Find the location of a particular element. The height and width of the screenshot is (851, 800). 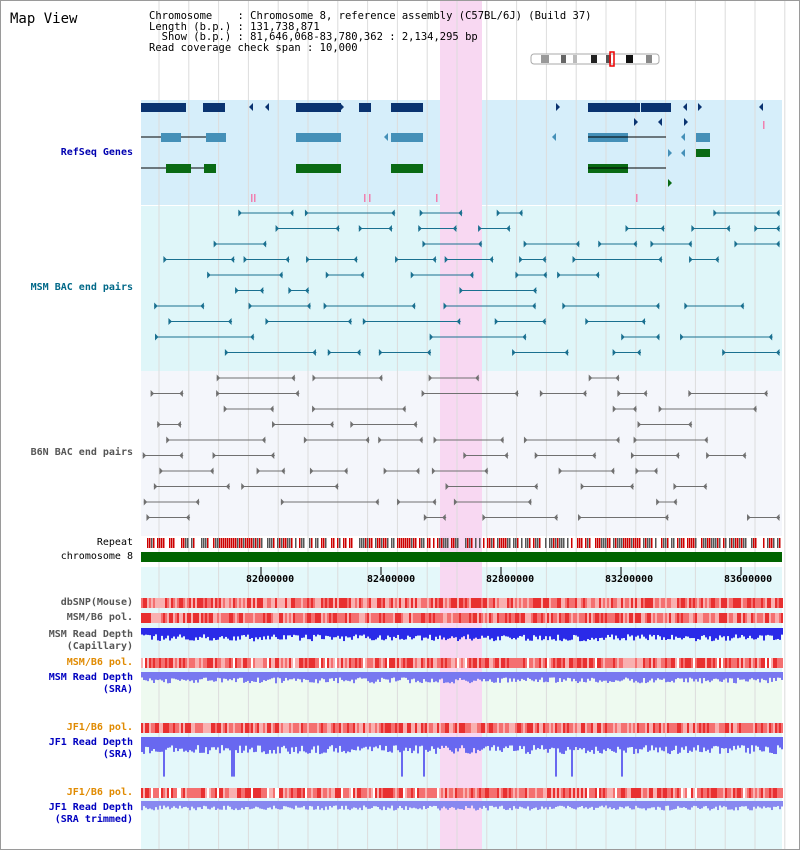

track-label-refseq: RefSeq Genes is located at coordinates (96, 152).